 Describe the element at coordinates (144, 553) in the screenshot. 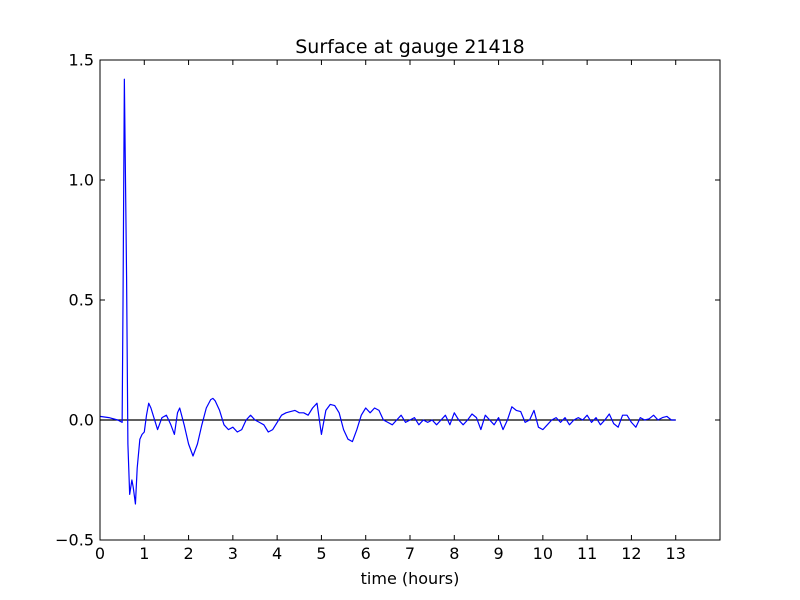

I see `x-tick-label: 1` at that location.